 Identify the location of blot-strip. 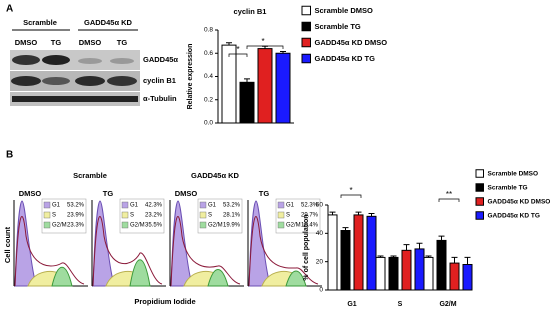
(75, 60).